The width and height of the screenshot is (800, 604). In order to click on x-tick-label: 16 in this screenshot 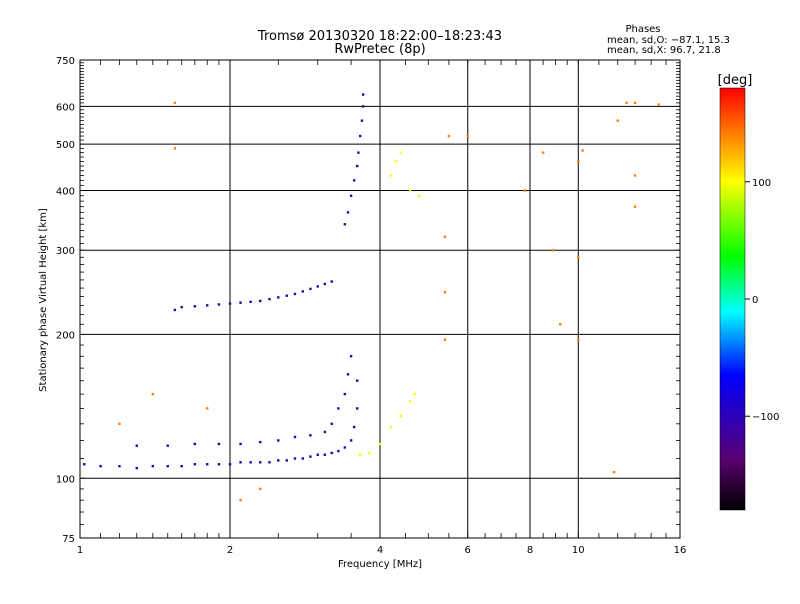, I will do `click(680, 550)`.